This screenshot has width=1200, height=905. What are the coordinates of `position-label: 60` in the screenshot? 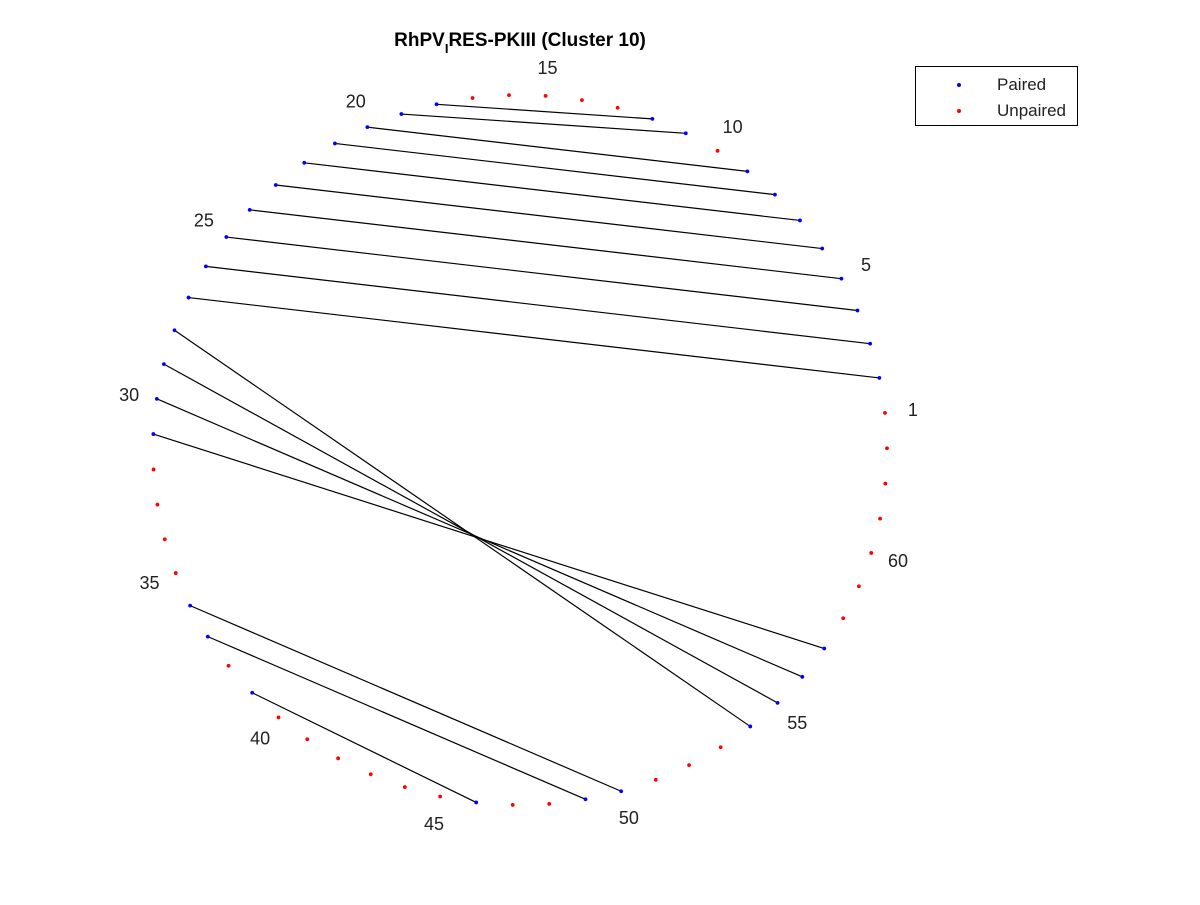 It's located at (898, 561).